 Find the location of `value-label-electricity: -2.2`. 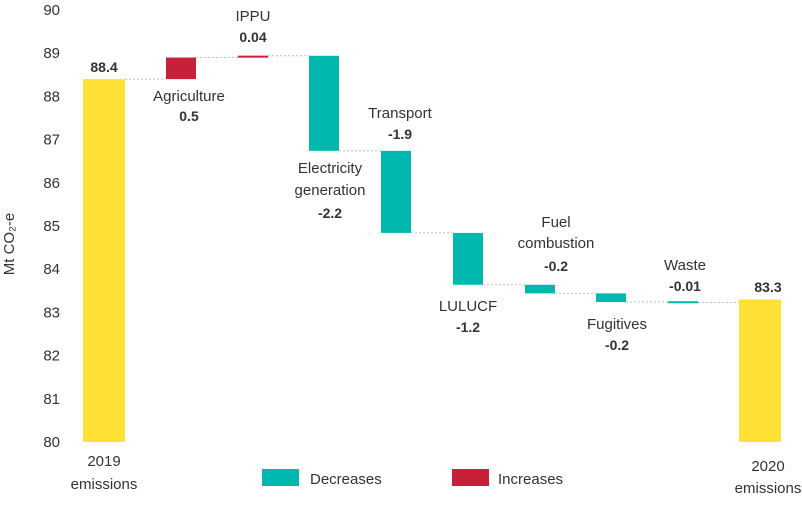

value-label-electricity: -2.2 is located at coordinates (330, 213).